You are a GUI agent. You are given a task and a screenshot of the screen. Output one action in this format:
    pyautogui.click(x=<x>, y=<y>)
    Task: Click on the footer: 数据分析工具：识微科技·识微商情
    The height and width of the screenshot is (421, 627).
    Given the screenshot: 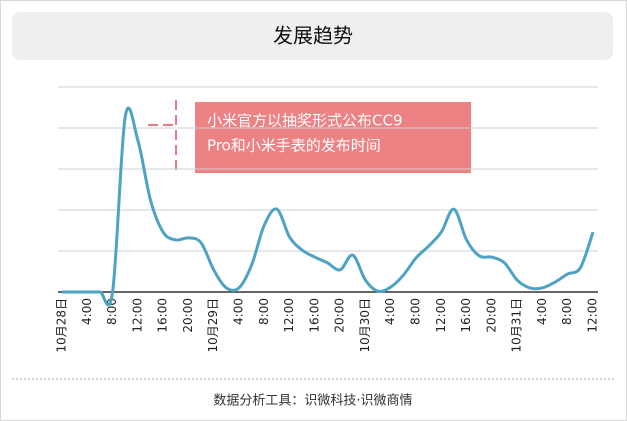 What is the action you would take?
    pyautogui.click(x=312, y=401)
    